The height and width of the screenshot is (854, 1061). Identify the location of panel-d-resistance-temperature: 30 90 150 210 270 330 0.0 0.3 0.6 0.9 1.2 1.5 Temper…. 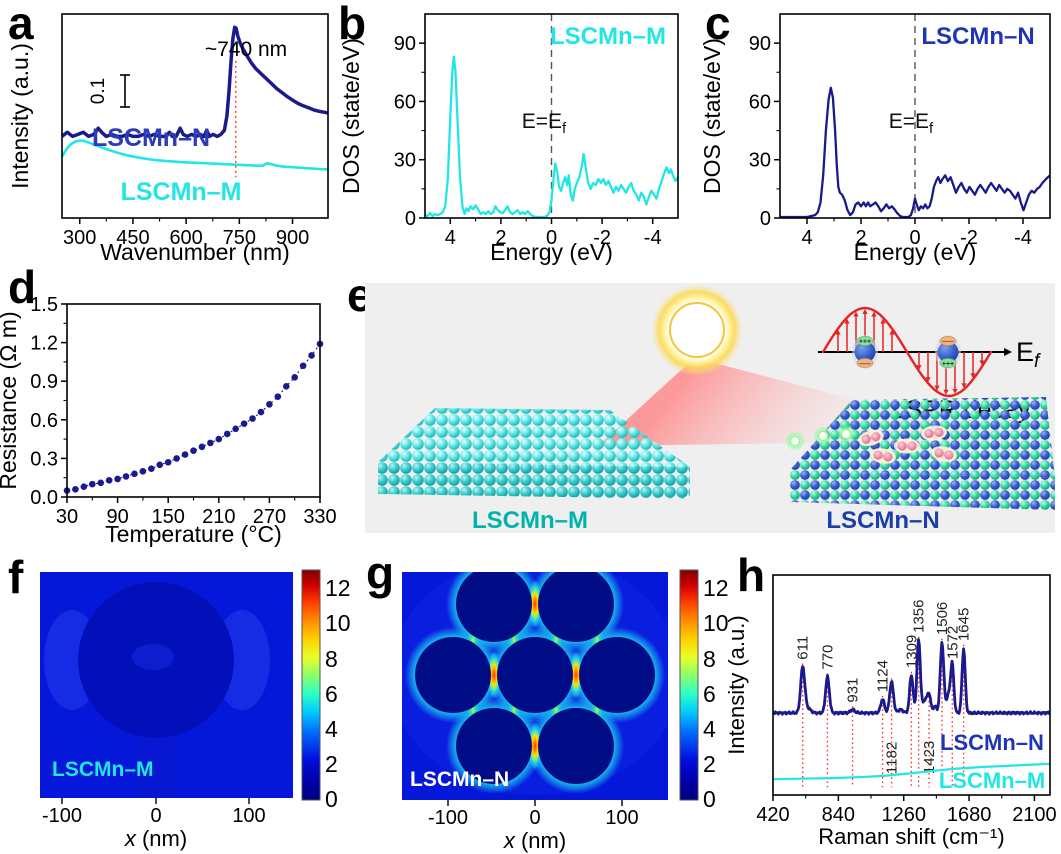
(168, 420).